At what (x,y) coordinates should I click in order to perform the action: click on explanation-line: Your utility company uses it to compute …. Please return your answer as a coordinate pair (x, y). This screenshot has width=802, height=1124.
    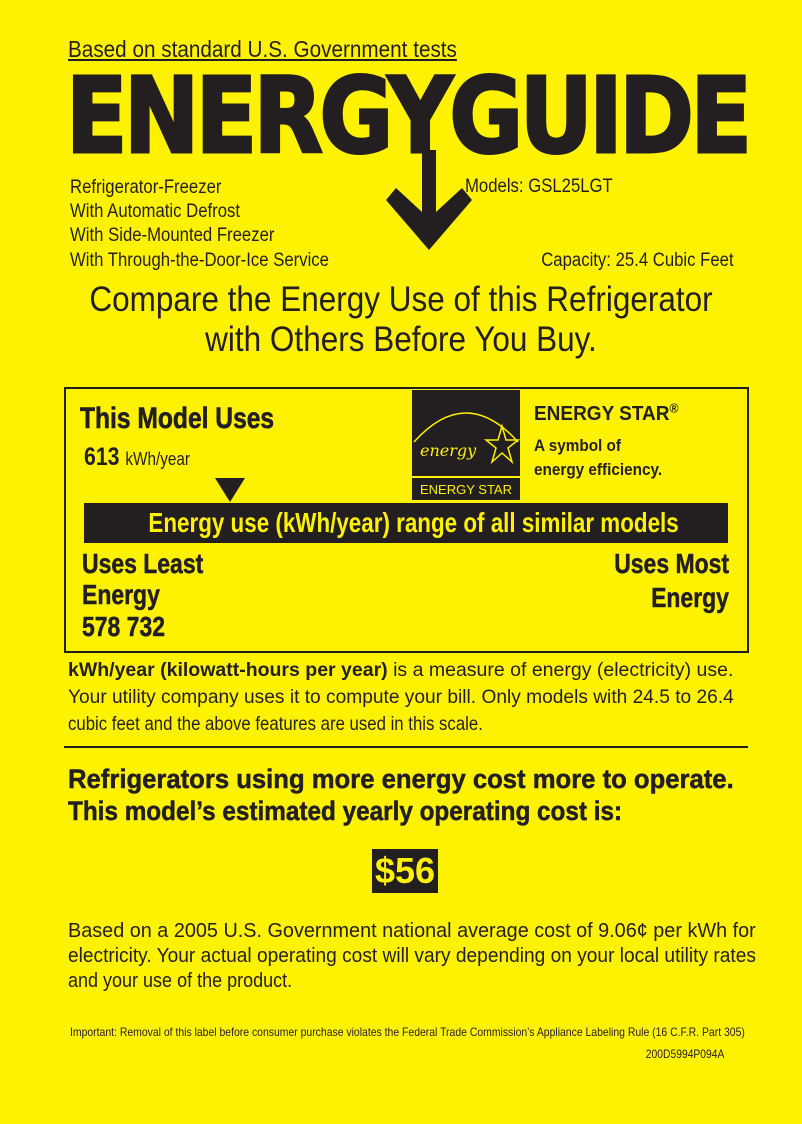
    Looking at the image, I should click on (401, 697).